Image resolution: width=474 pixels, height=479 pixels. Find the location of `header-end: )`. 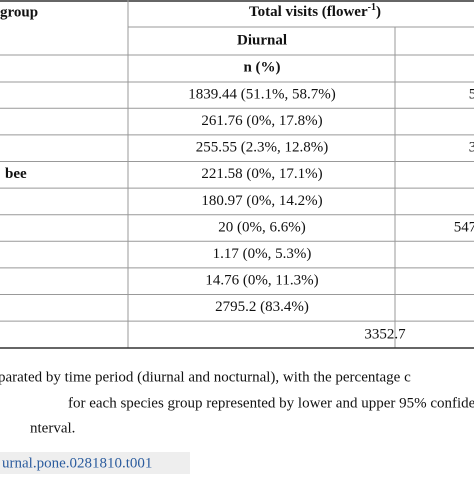

header-end: ) is located at coordinates (378, 12).